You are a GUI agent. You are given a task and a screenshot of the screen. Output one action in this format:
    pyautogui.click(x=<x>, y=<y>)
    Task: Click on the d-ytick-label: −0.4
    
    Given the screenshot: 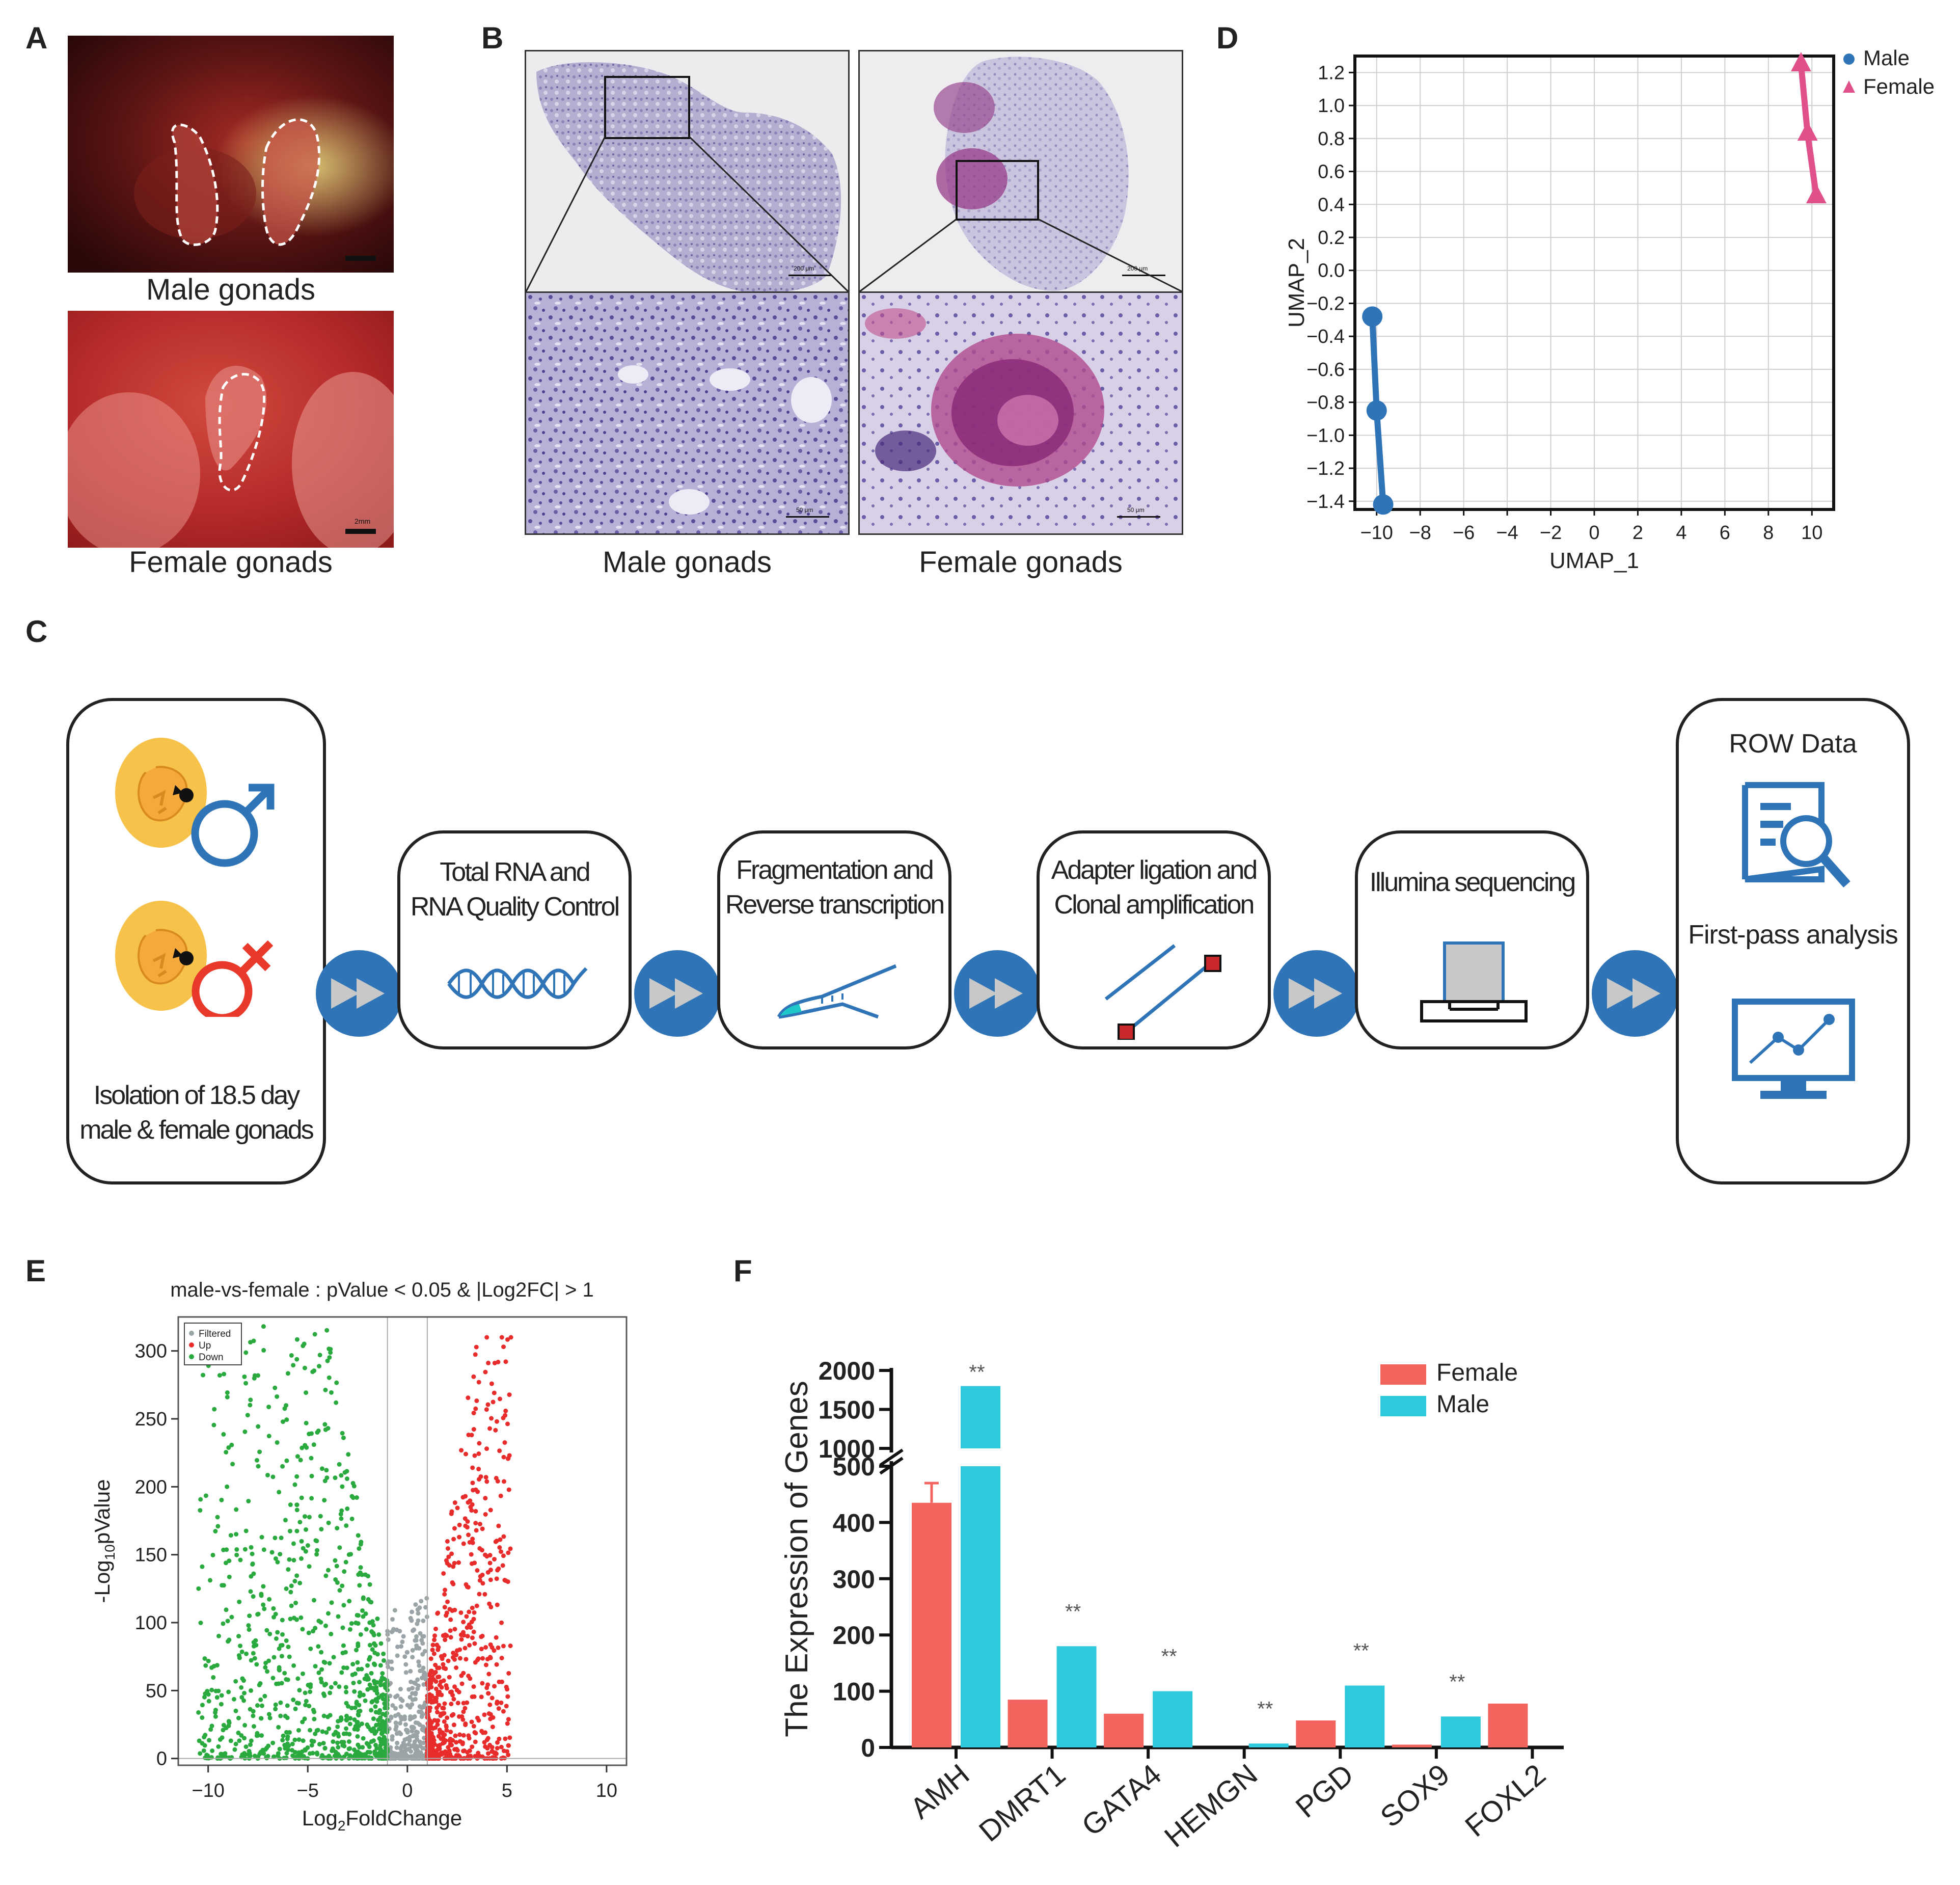 What is the action you would take?
    pyautogui.click(x=1325, y=336)
    